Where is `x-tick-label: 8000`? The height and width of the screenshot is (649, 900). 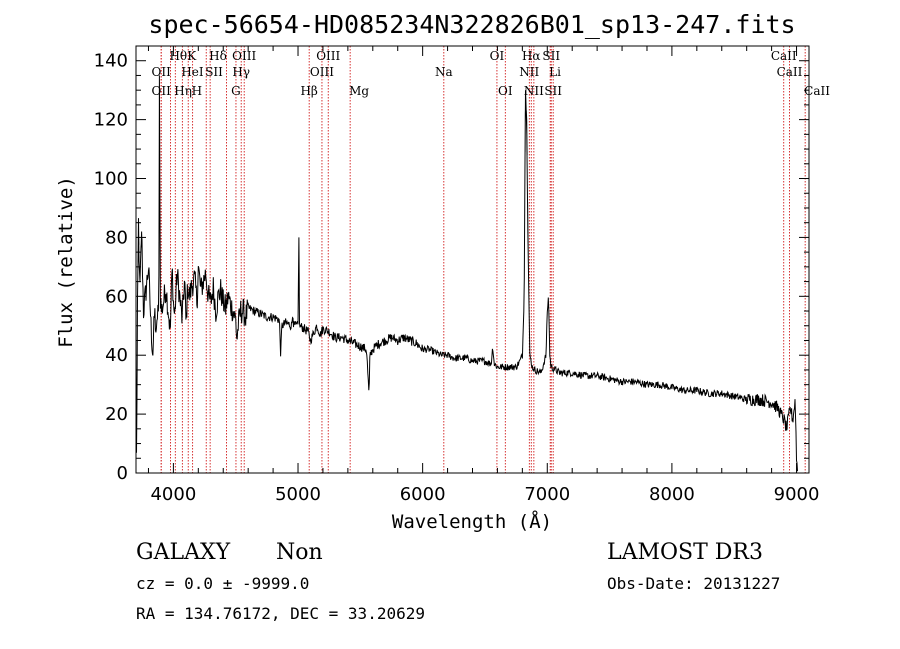
x-tick-label: 8000 is located at coordinates (672, 494).